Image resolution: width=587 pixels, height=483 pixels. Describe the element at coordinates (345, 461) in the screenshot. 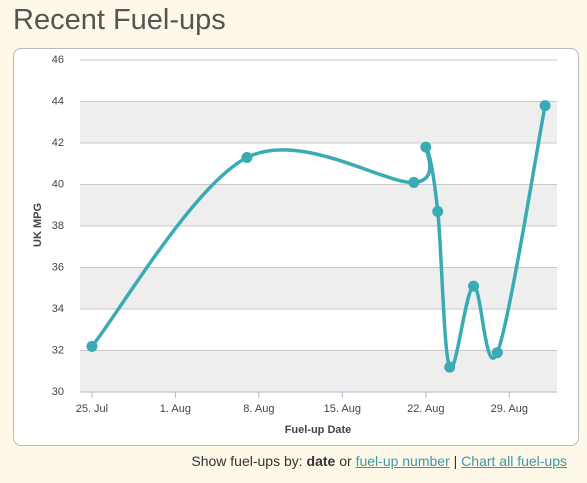

I see `footer-or: or` at that location.